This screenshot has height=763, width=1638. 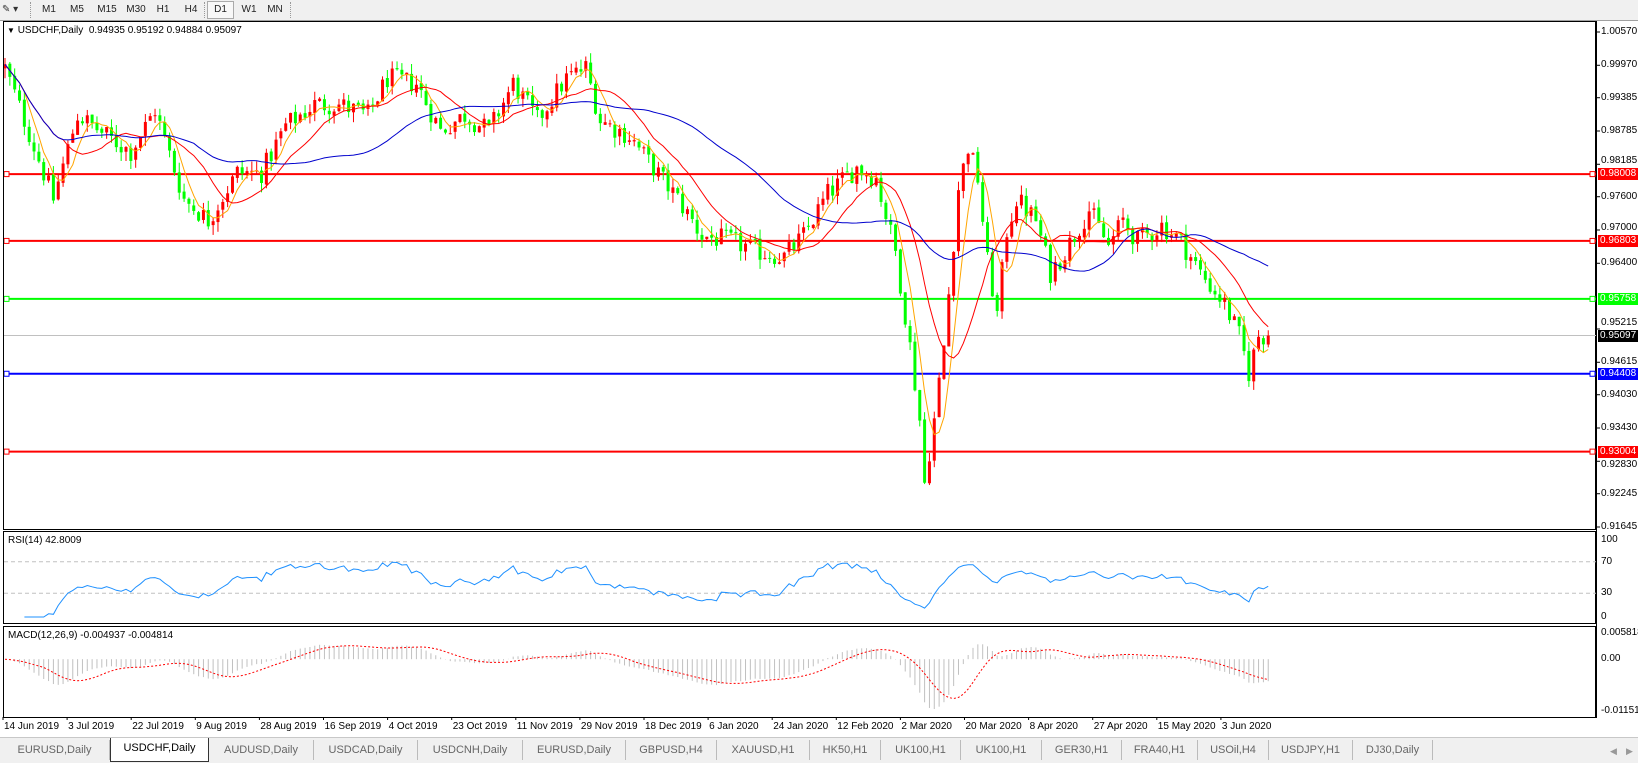 What do you see at coordinates (671, 750) in the screenshot?
I see `chart-tab: GBPUSD,H4` at bounding box center [671, 750].